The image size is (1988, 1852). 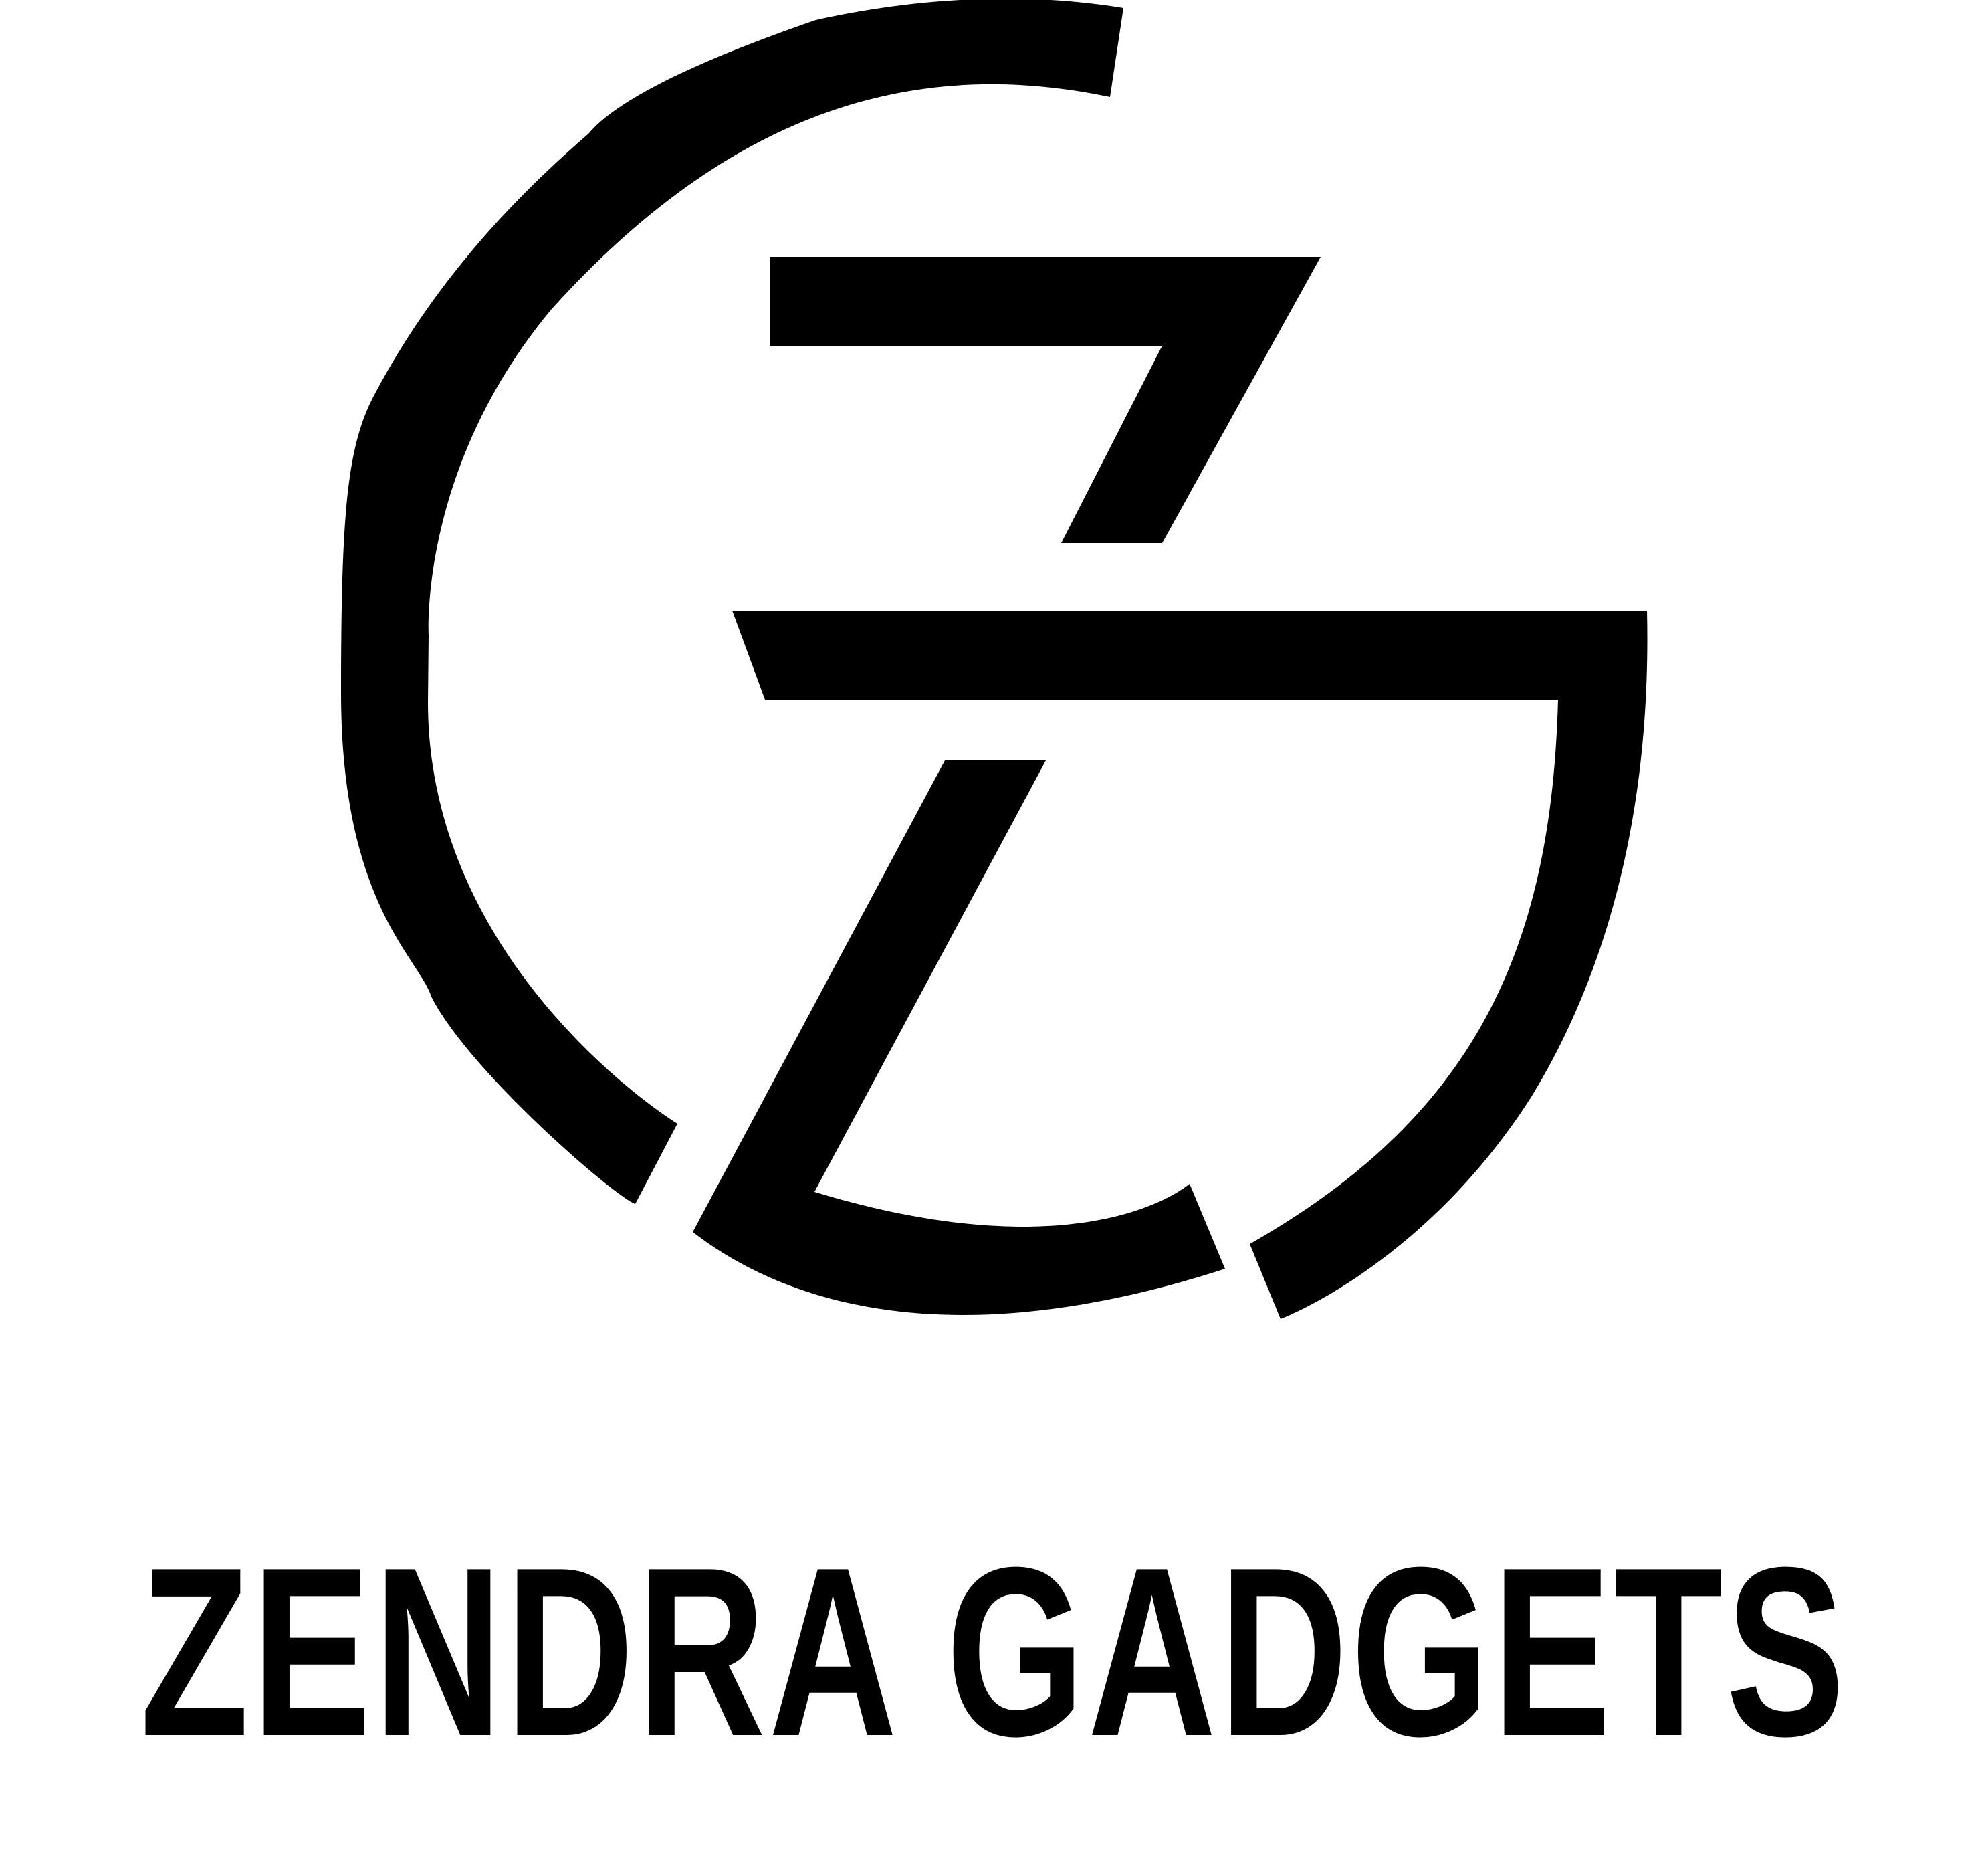 I want to click on brand-name: ZENDRA GADGETS, so click(x=994, y=1652).